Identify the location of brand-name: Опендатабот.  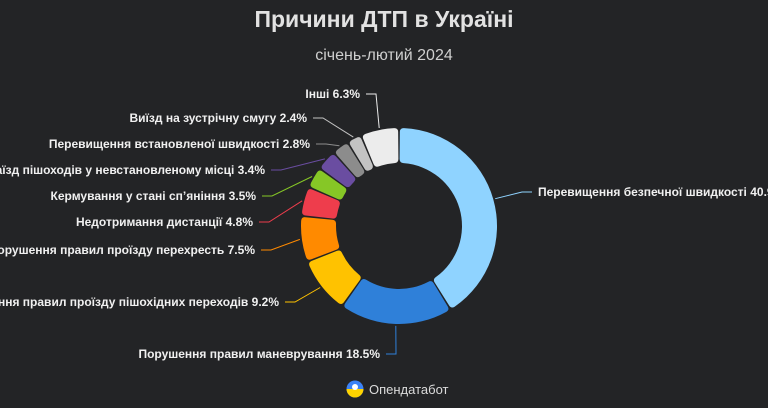
(409, 389).